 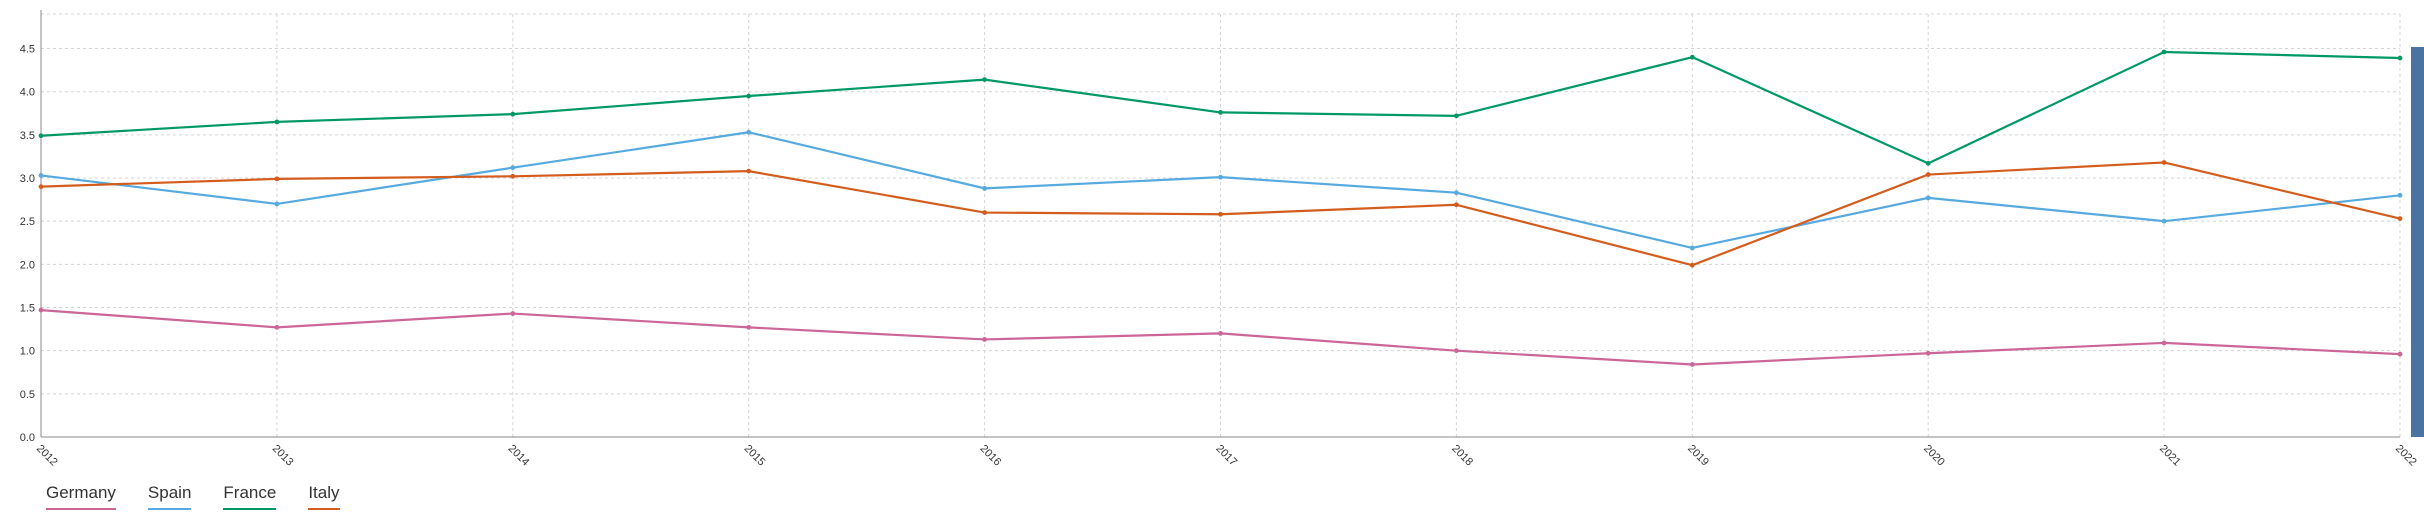 I want to click on y-tick-label: 2.0, so click(x=27, y=265).